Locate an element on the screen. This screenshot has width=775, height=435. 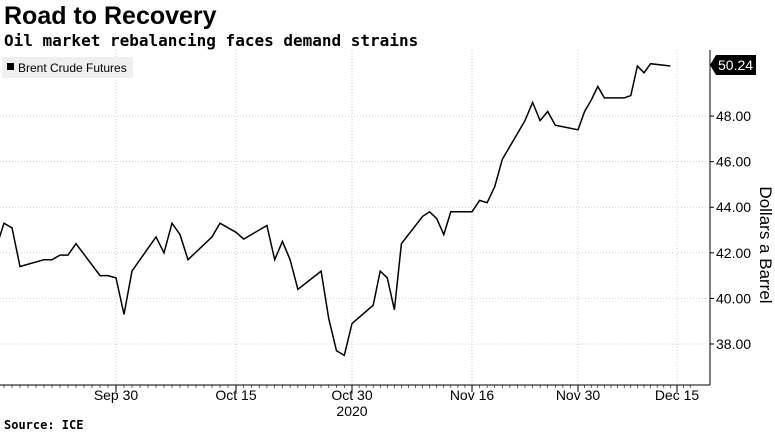
x-tick-label: Nov 30 is located at coordinates (578, 395).